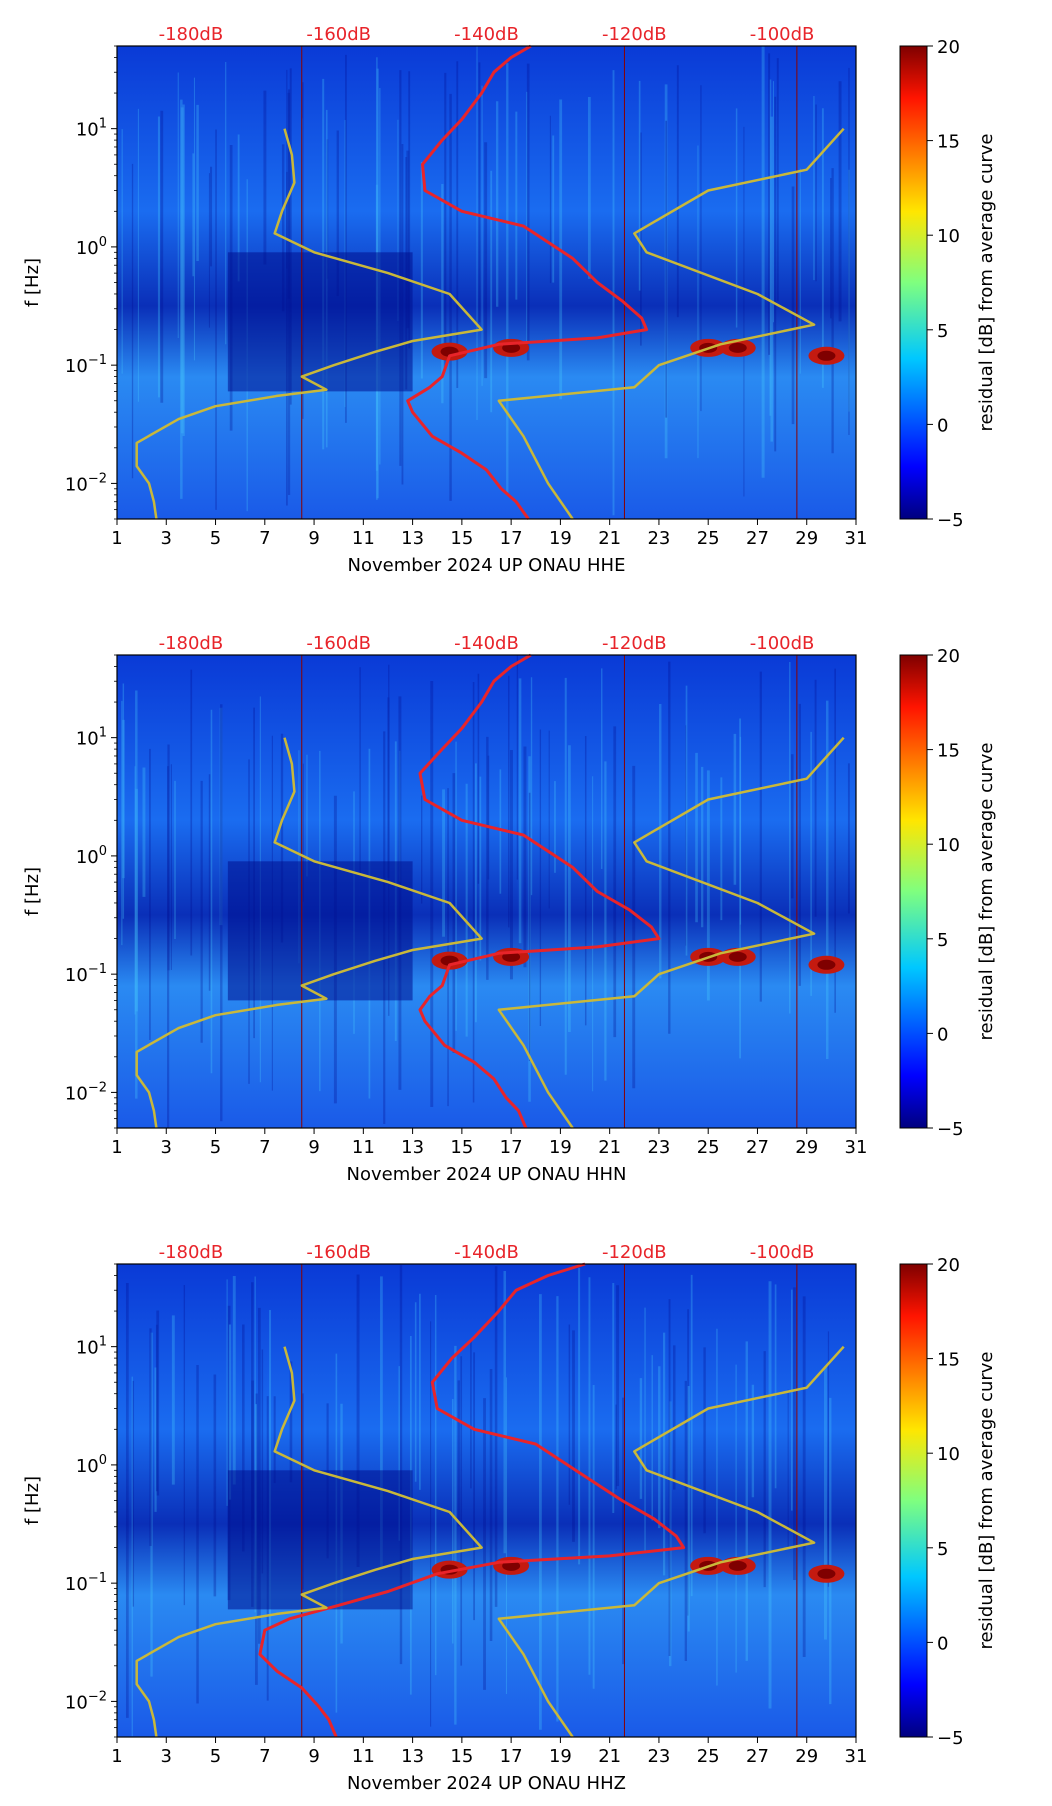  What do you see at coordinates (320, 931) in the screenshot?
I see `quiet-region` at bounding box center [320, 931].